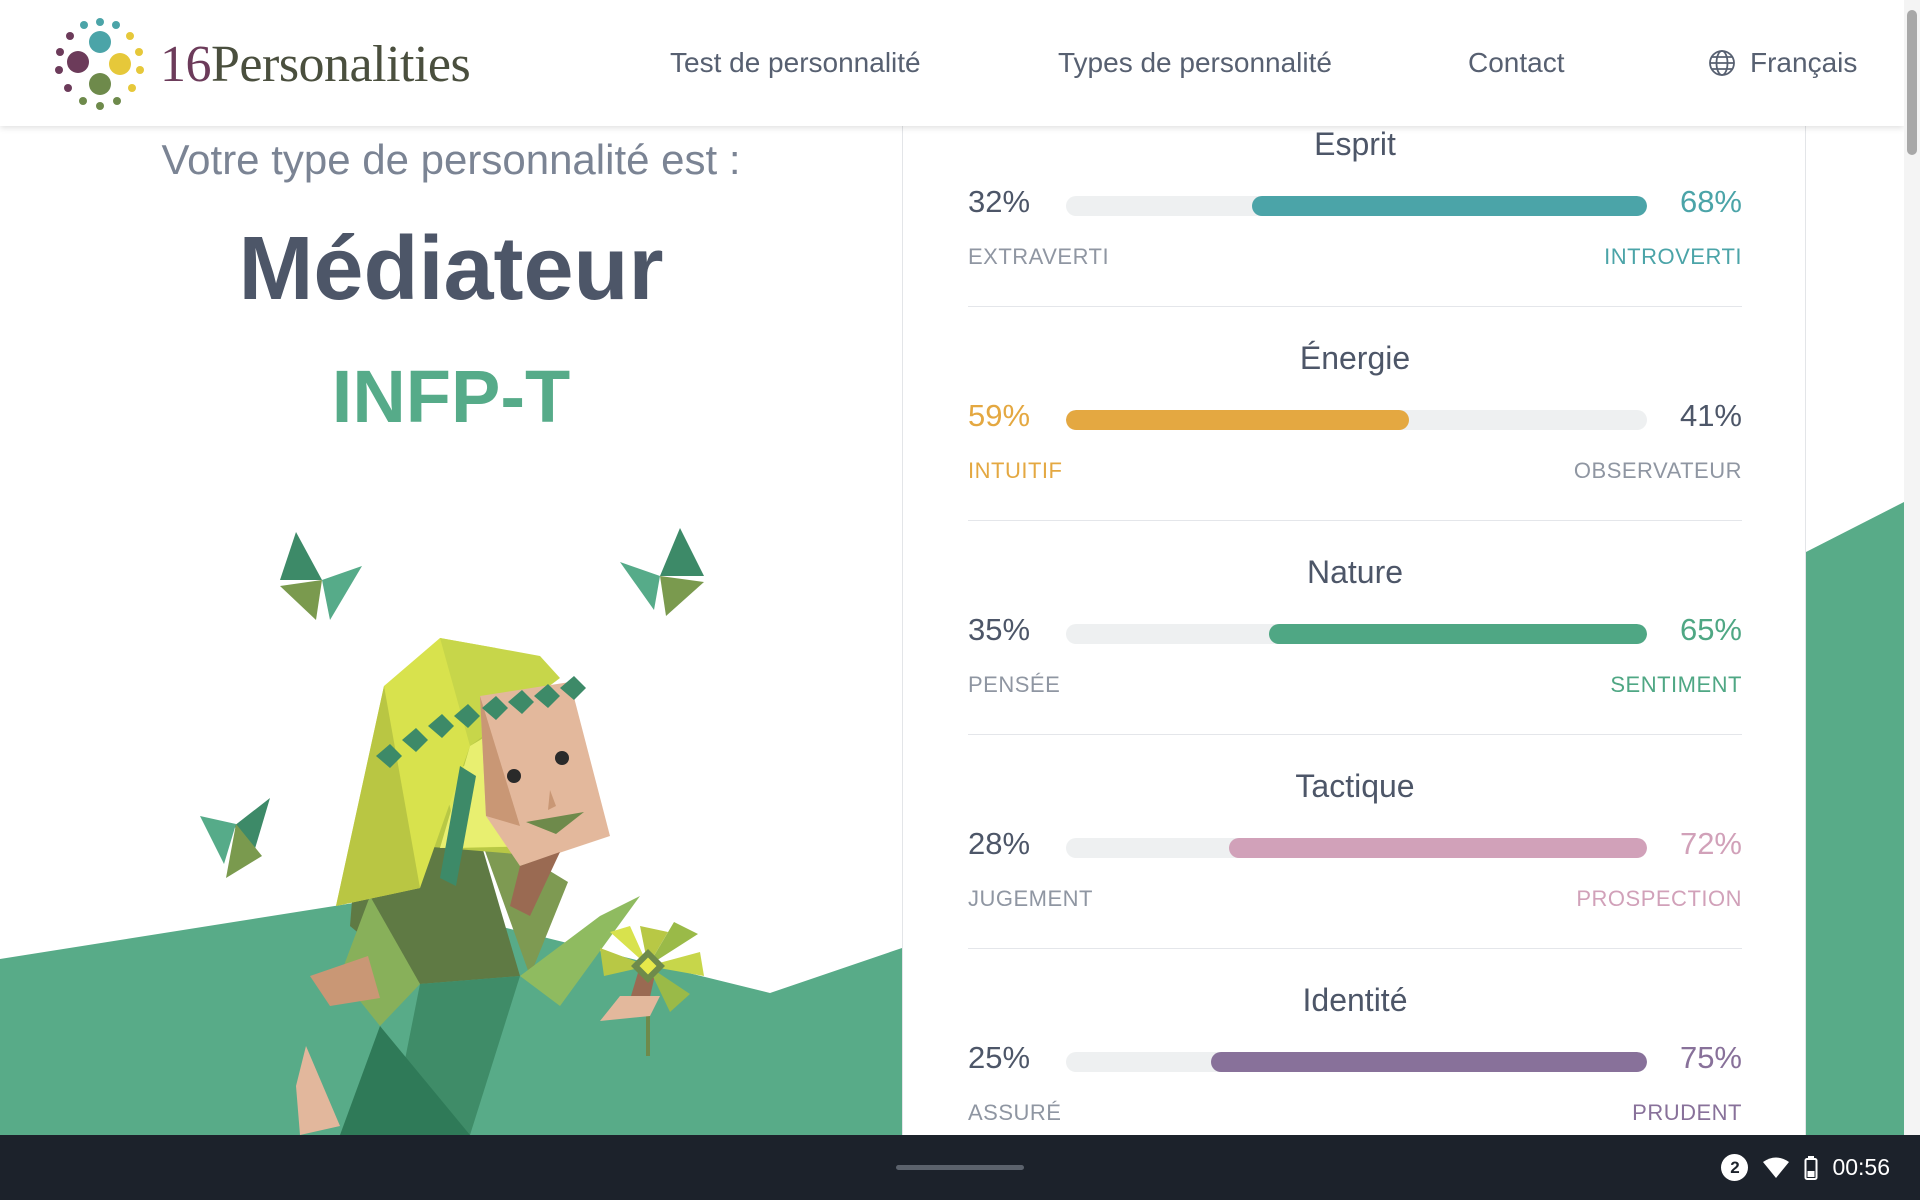 The height and width of the screenshot is (1200, 1920). Describe the element at coordinates (1030, 898) in the screenshot. I see `trait-left-label: JUGEMENT` at that location.